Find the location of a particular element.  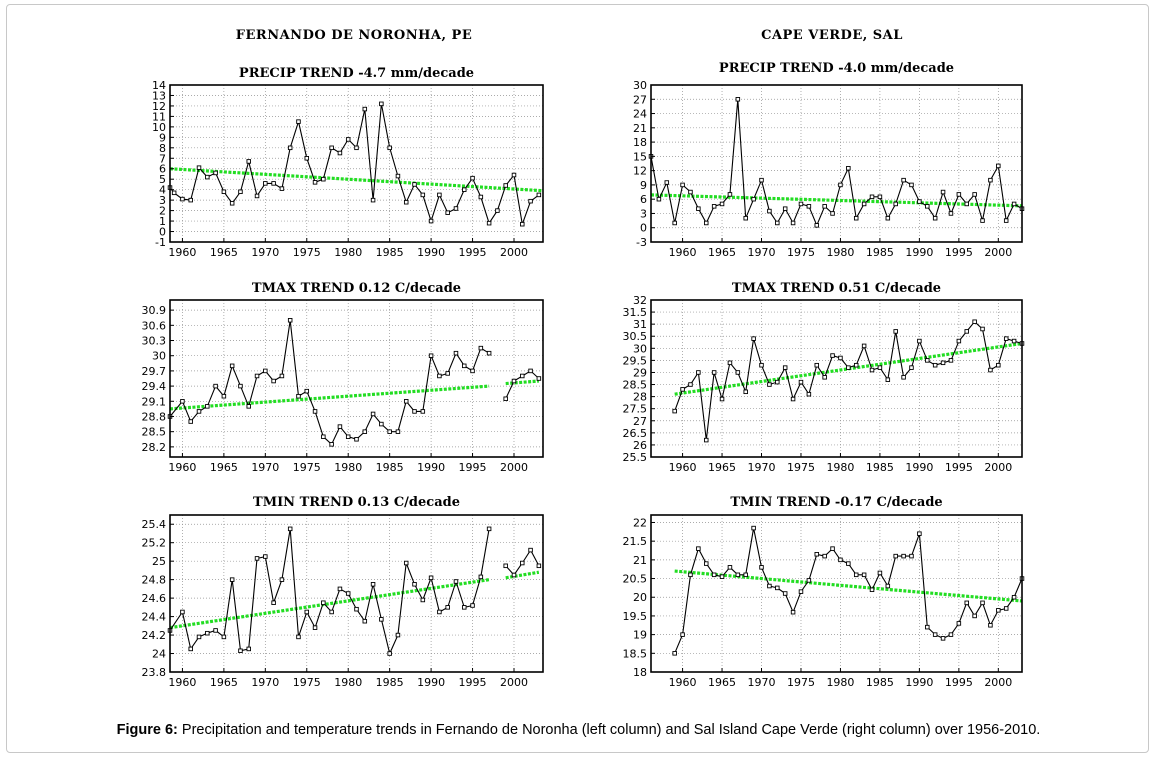

fn-tmax-xtick-label: 1975 is located at coordinates (307, 467).